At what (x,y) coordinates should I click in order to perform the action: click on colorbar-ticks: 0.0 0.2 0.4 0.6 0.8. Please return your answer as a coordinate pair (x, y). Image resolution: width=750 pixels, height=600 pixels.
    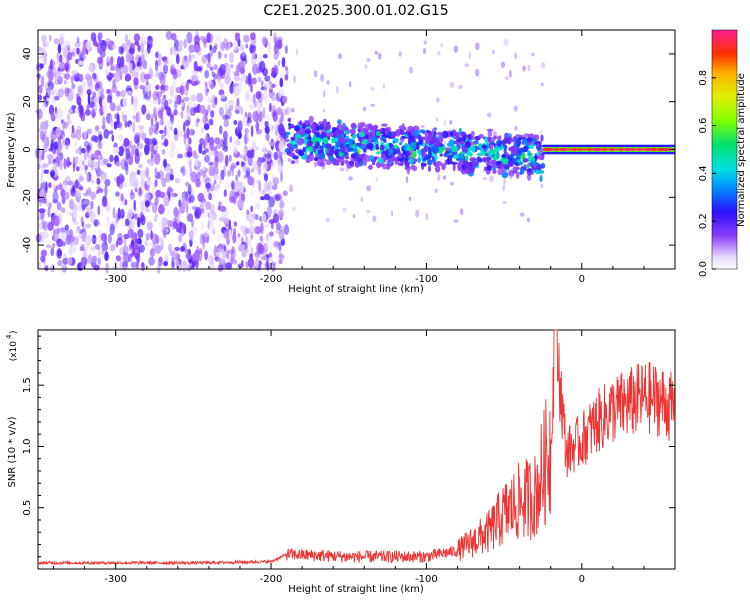
    Looking at the image, I should click on (707, 173).